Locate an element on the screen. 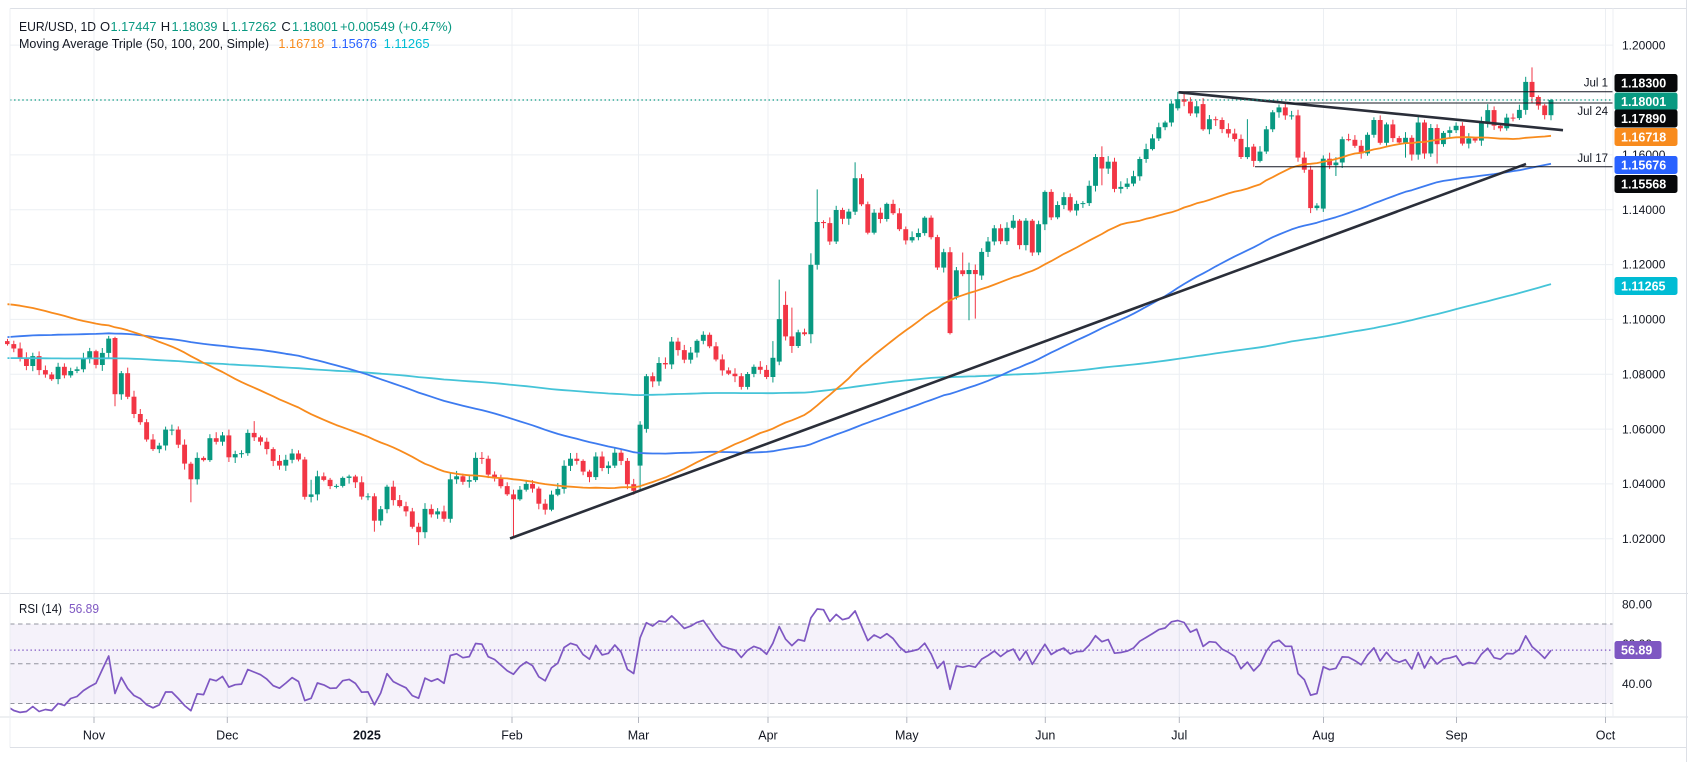 This screenshot has height=762, width=1688. svg-text: 1.08000 is located at coordinates (1644, 374).